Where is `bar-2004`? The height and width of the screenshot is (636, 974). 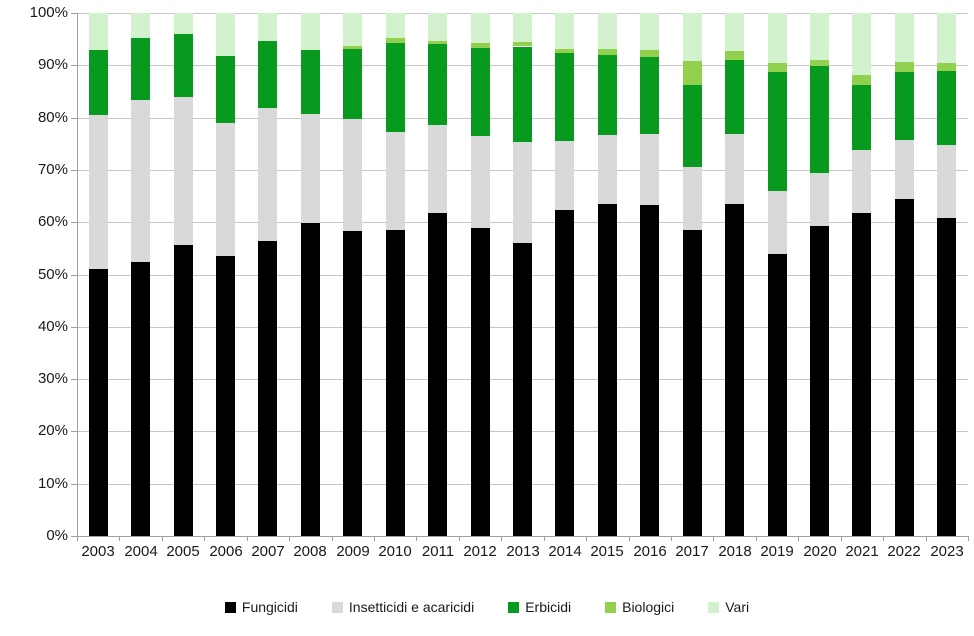 bar-2004 is located at coordinates (140, 274).